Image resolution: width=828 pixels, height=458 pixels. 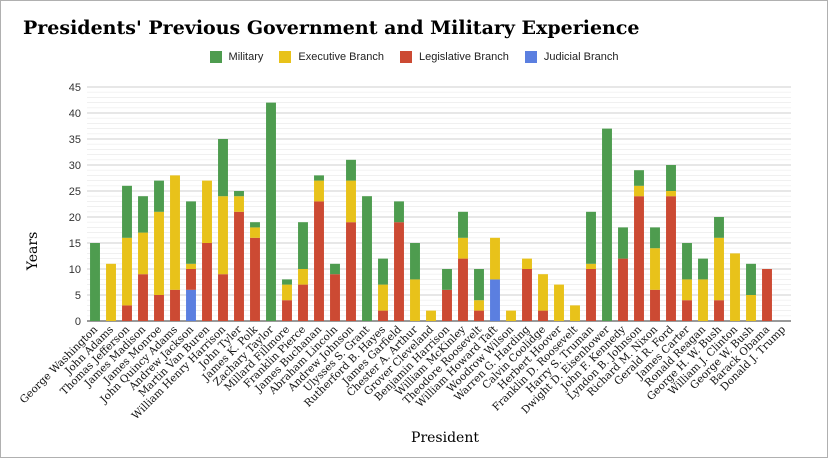 What do you see at coordinates (751, 308) in the screenshot?
I see `bar-segment-executive-branch: George W. Bush — Executive Branch: 5` at bounding box center [751, 308].